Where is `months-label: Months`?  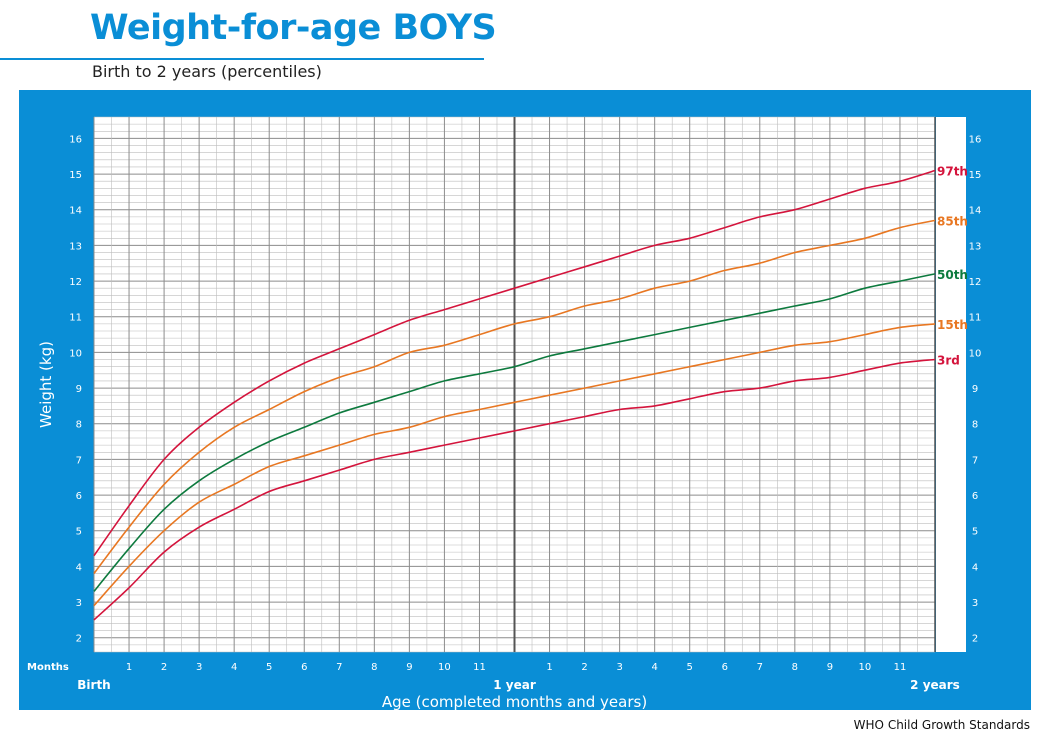 months-label: Months is located at coordinates (48, 667).